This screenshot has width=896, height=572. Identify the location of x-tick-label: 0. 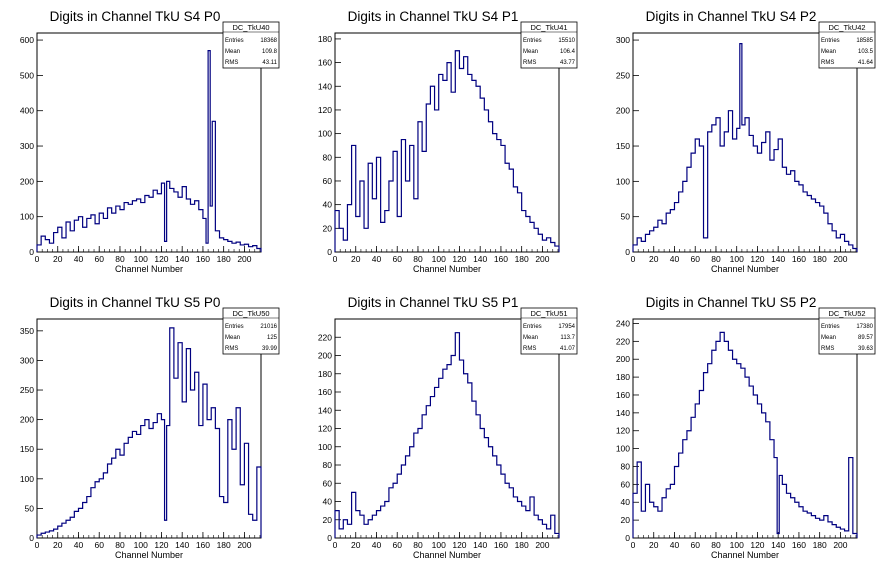
(37, 259).